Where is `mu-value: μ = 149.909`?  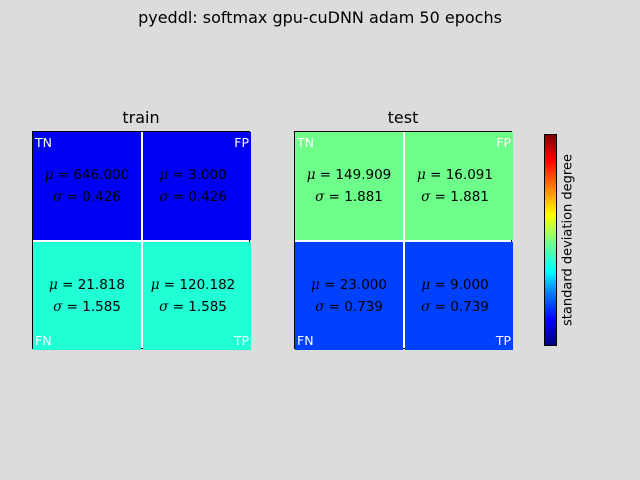 mu-value: μ = 149.909 is located at coordinates (349, 175).